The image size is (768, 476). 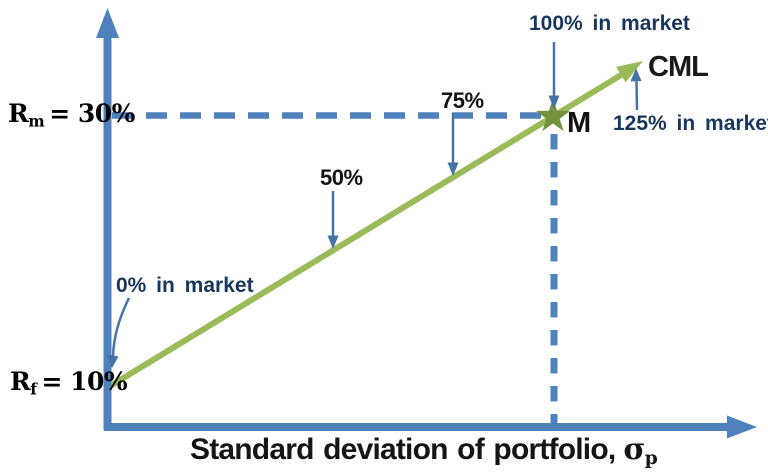 I want to click on weight-125-arrow, so click(x=637, y=95).